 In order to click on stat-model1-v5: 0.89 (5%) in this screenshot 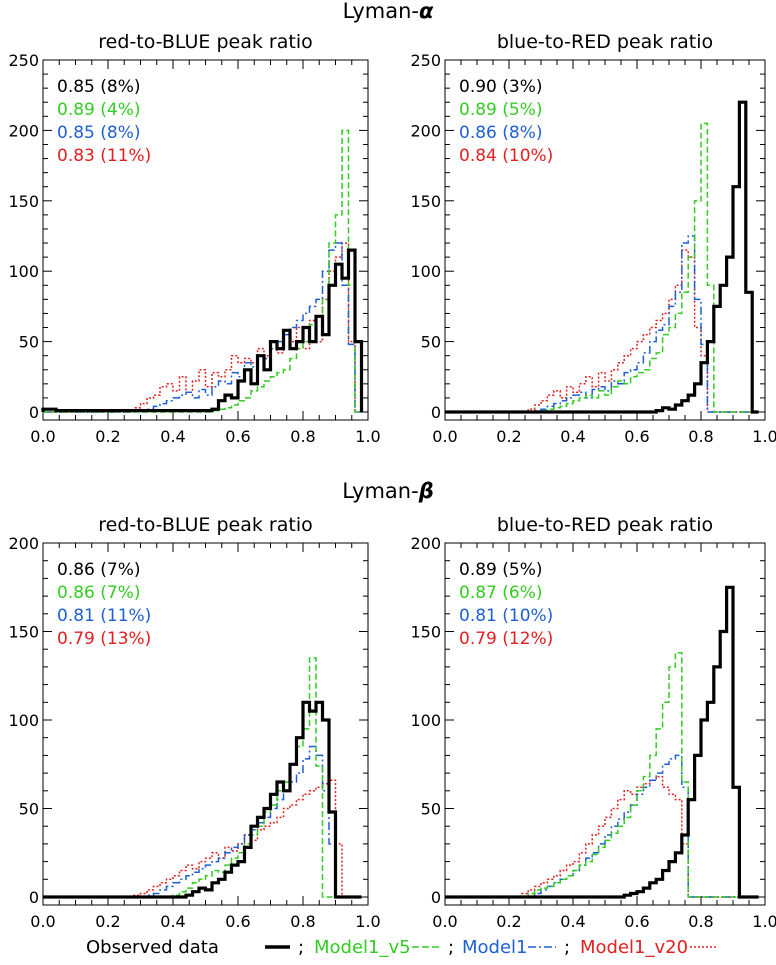, I will do `click(501, 110)`.